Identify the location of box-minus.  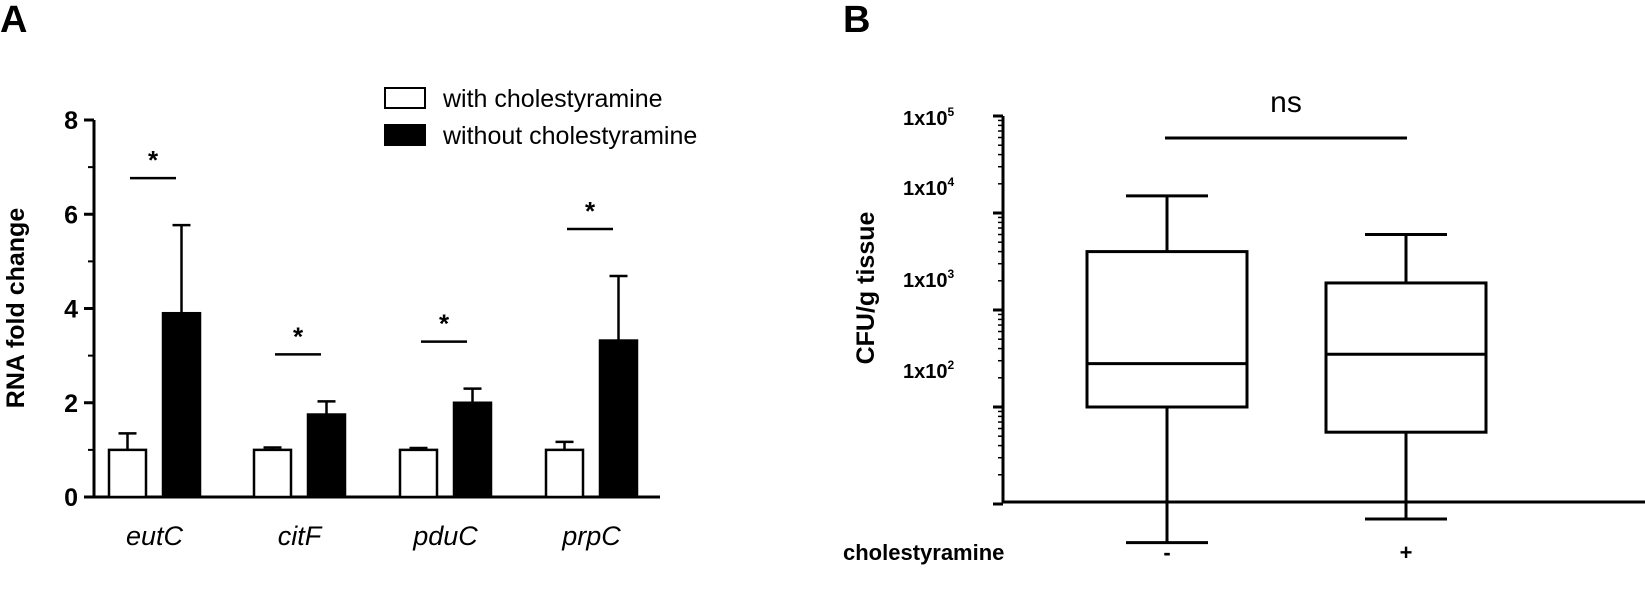
(1167, 369).